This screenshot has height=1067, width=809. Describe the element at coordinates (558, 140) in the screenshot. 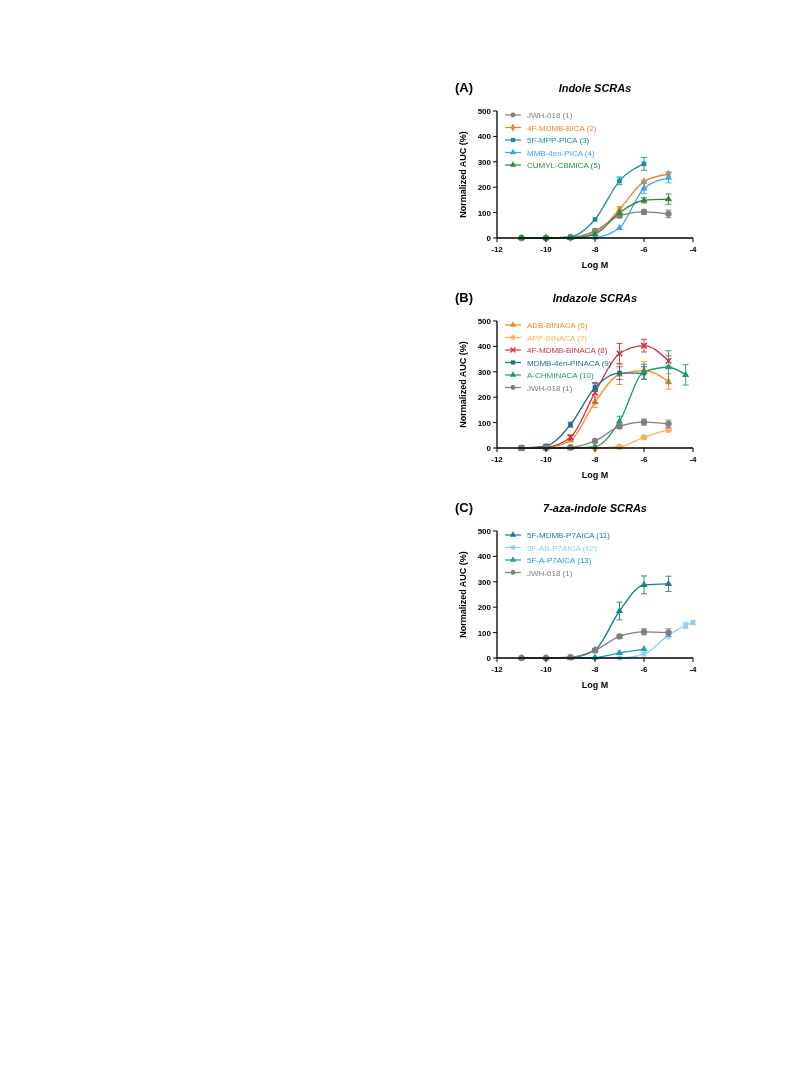

I see `legend-label: 5F-MPP-PICA (3)` at that location.